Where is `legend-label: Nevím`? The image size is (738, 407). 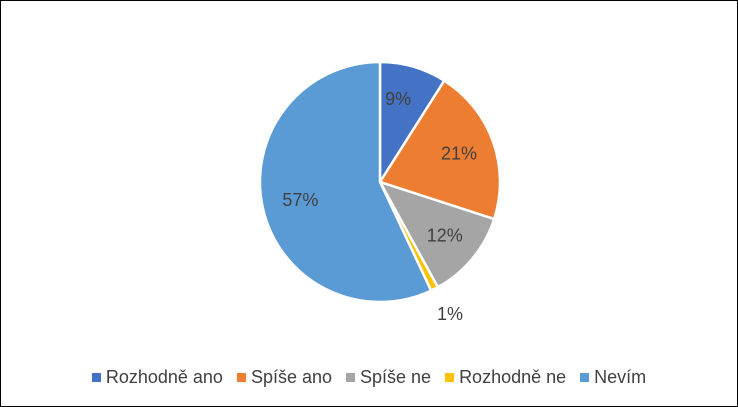
legend-label: Nevím is located at coordinates (620, 376).